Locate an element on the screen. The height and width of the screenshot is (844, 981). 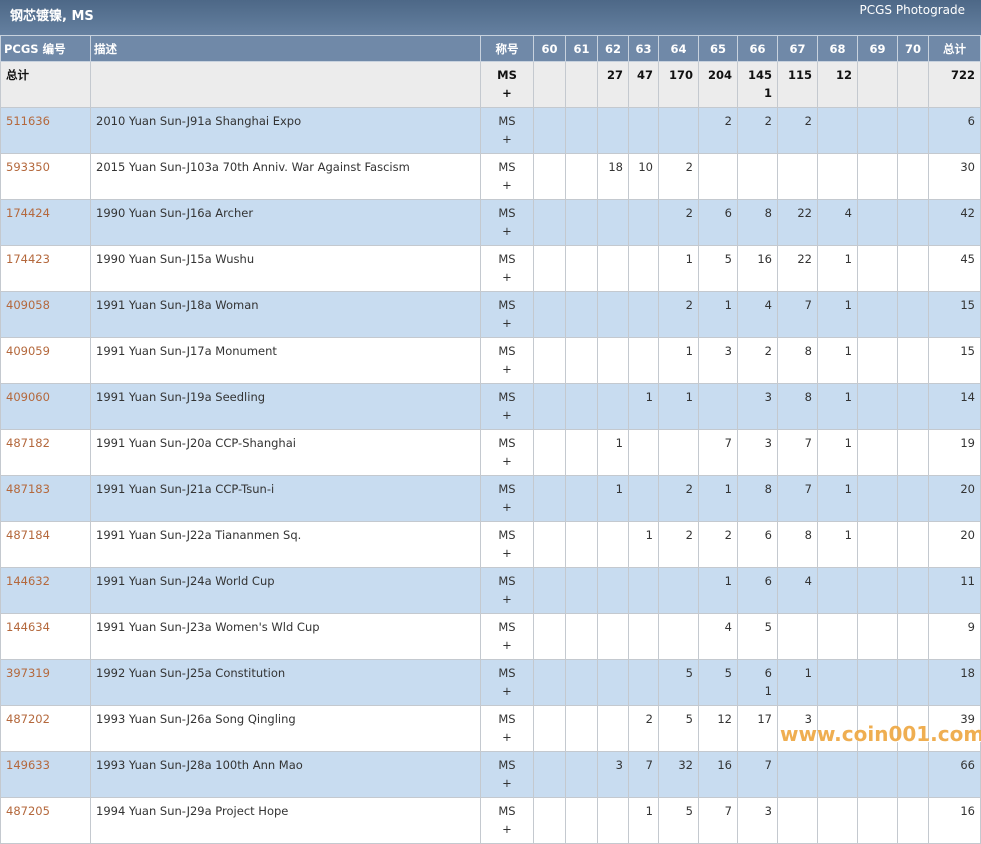
grade-count: 4 is located at coordinates (848, 213).